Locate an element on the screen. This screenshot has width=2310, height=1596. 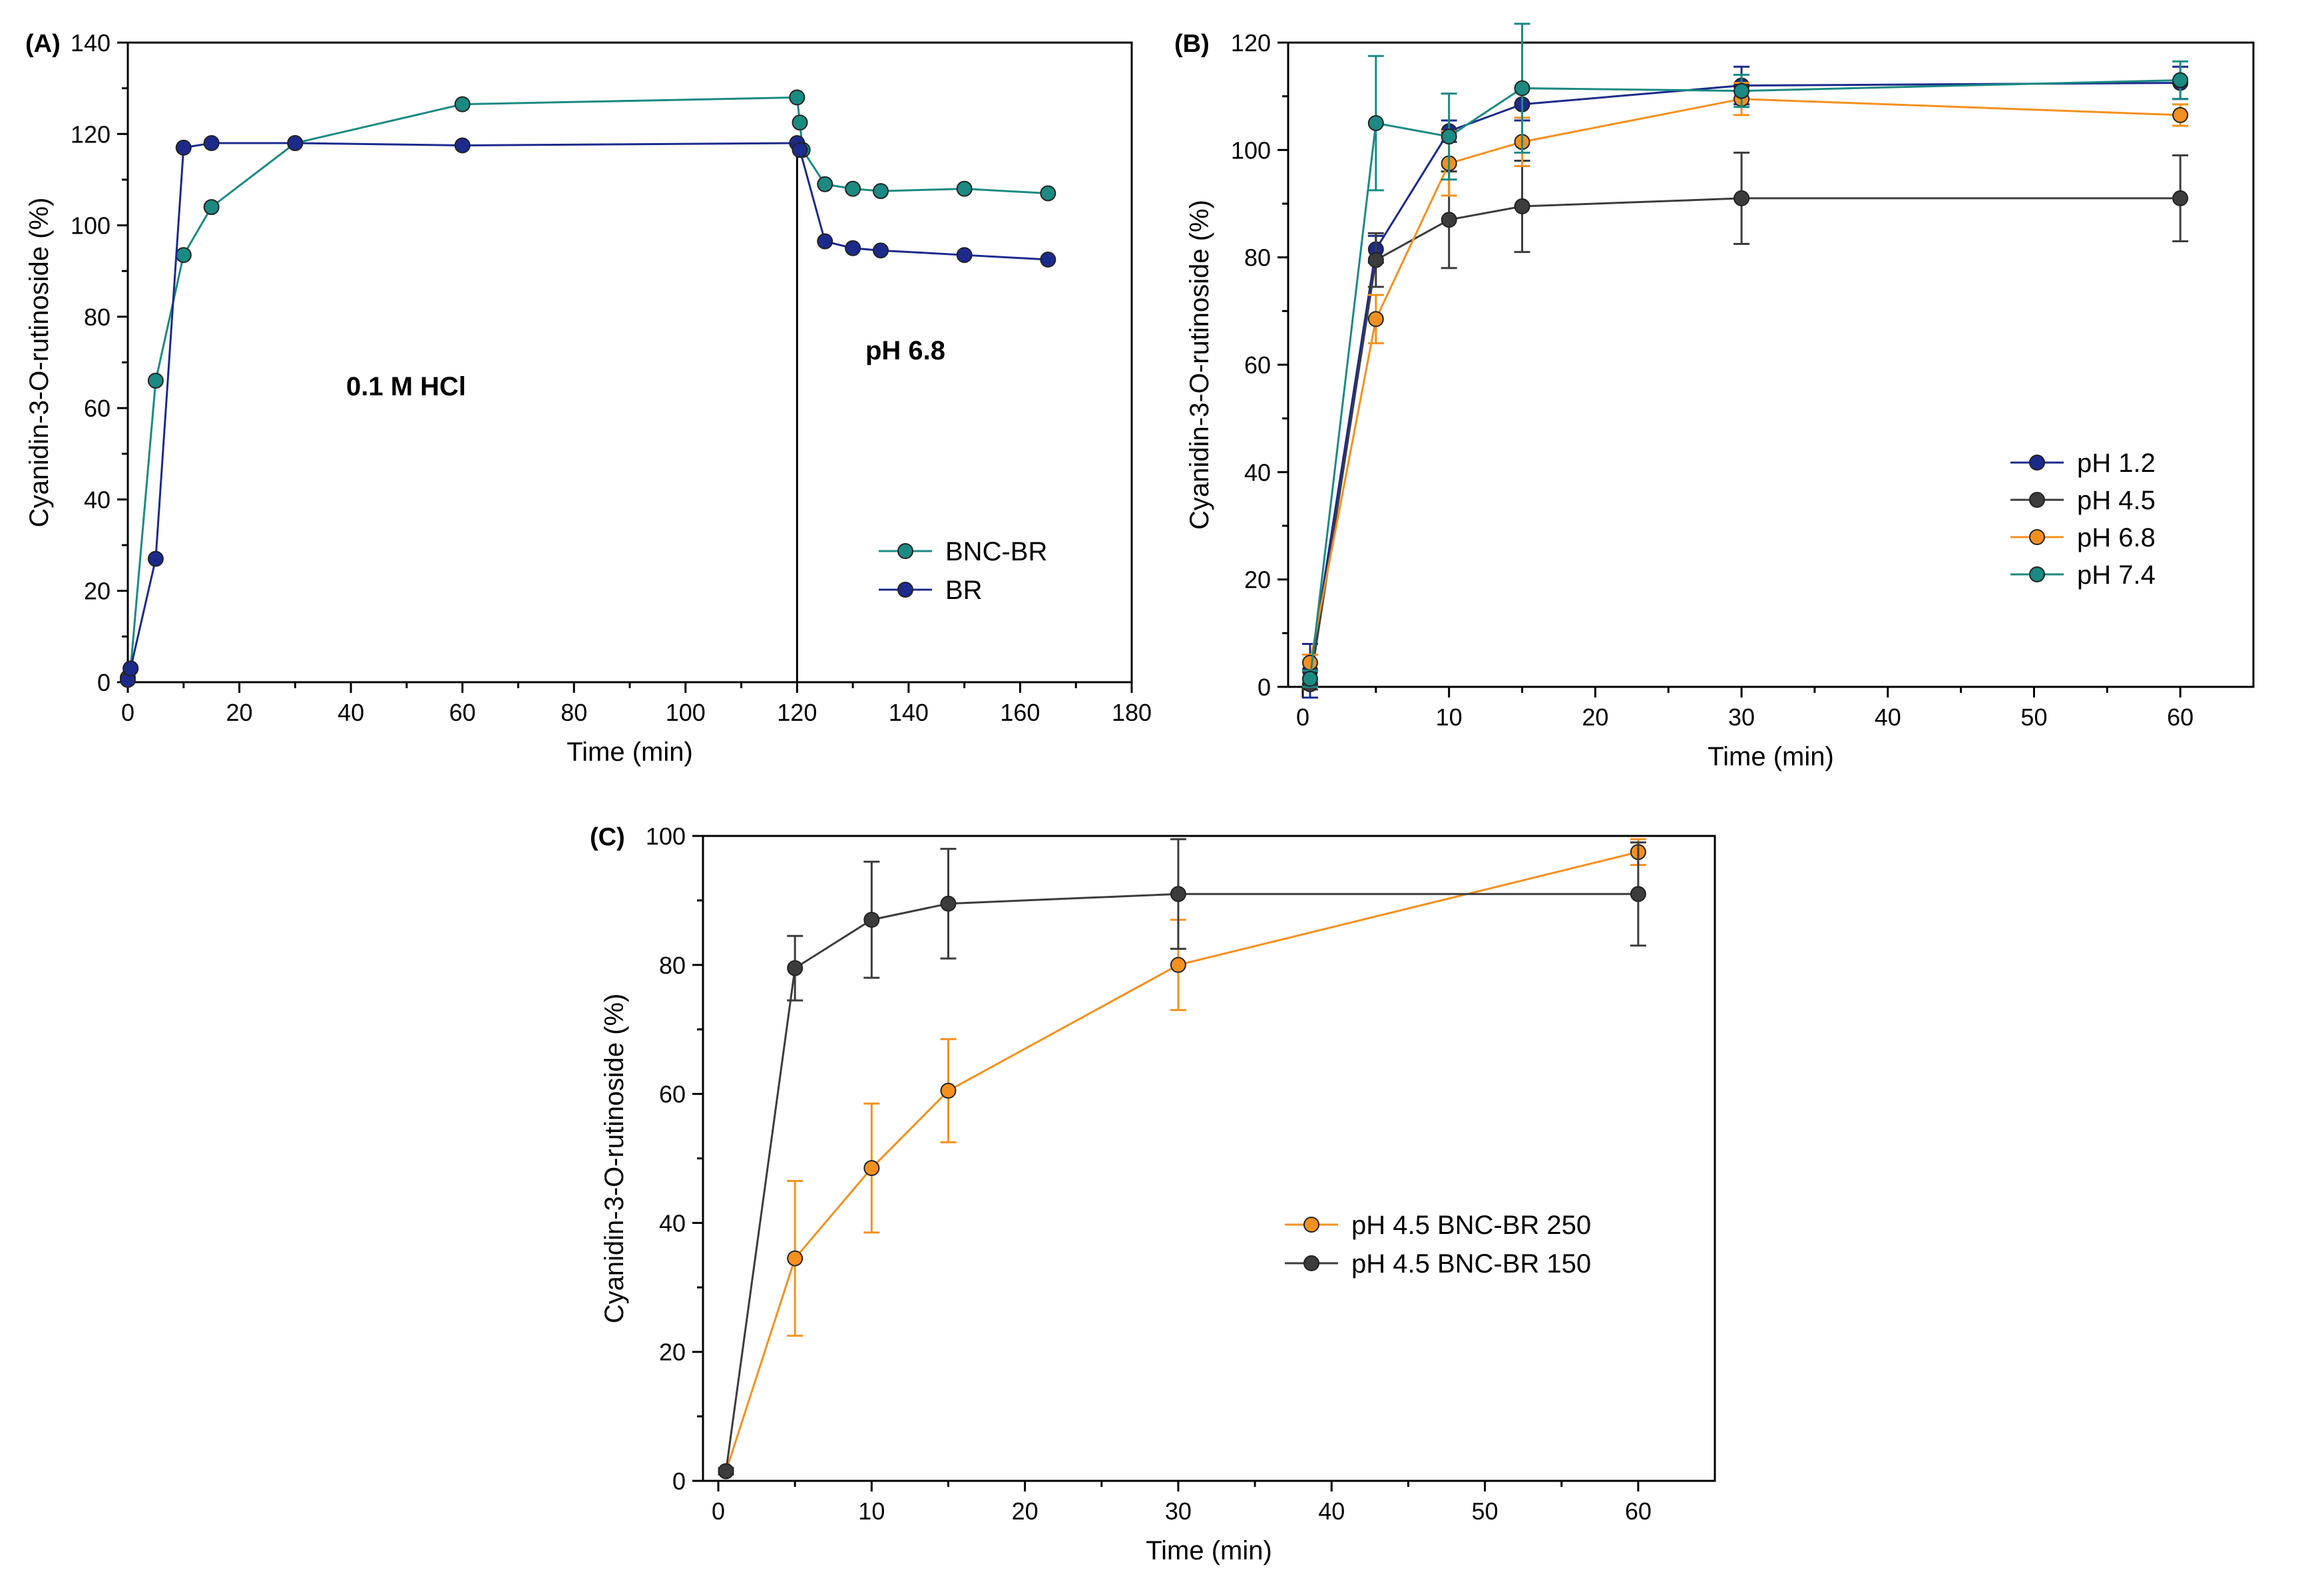
panel-b-y-tick-label: 60 is located at coordinates (1257, 365).